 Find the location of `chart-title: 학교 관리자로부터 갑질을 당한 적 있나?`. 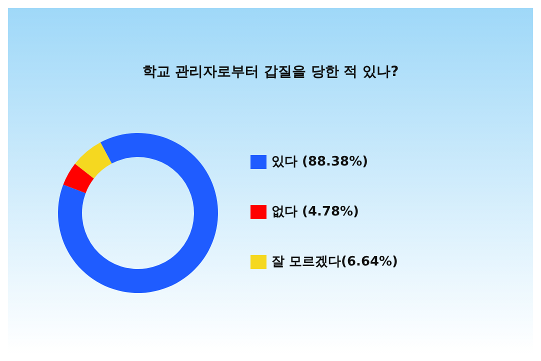

chart-title: 학교 관리자로부터 갑질을 당한 적 있나? is located at coordinates (270, 72).